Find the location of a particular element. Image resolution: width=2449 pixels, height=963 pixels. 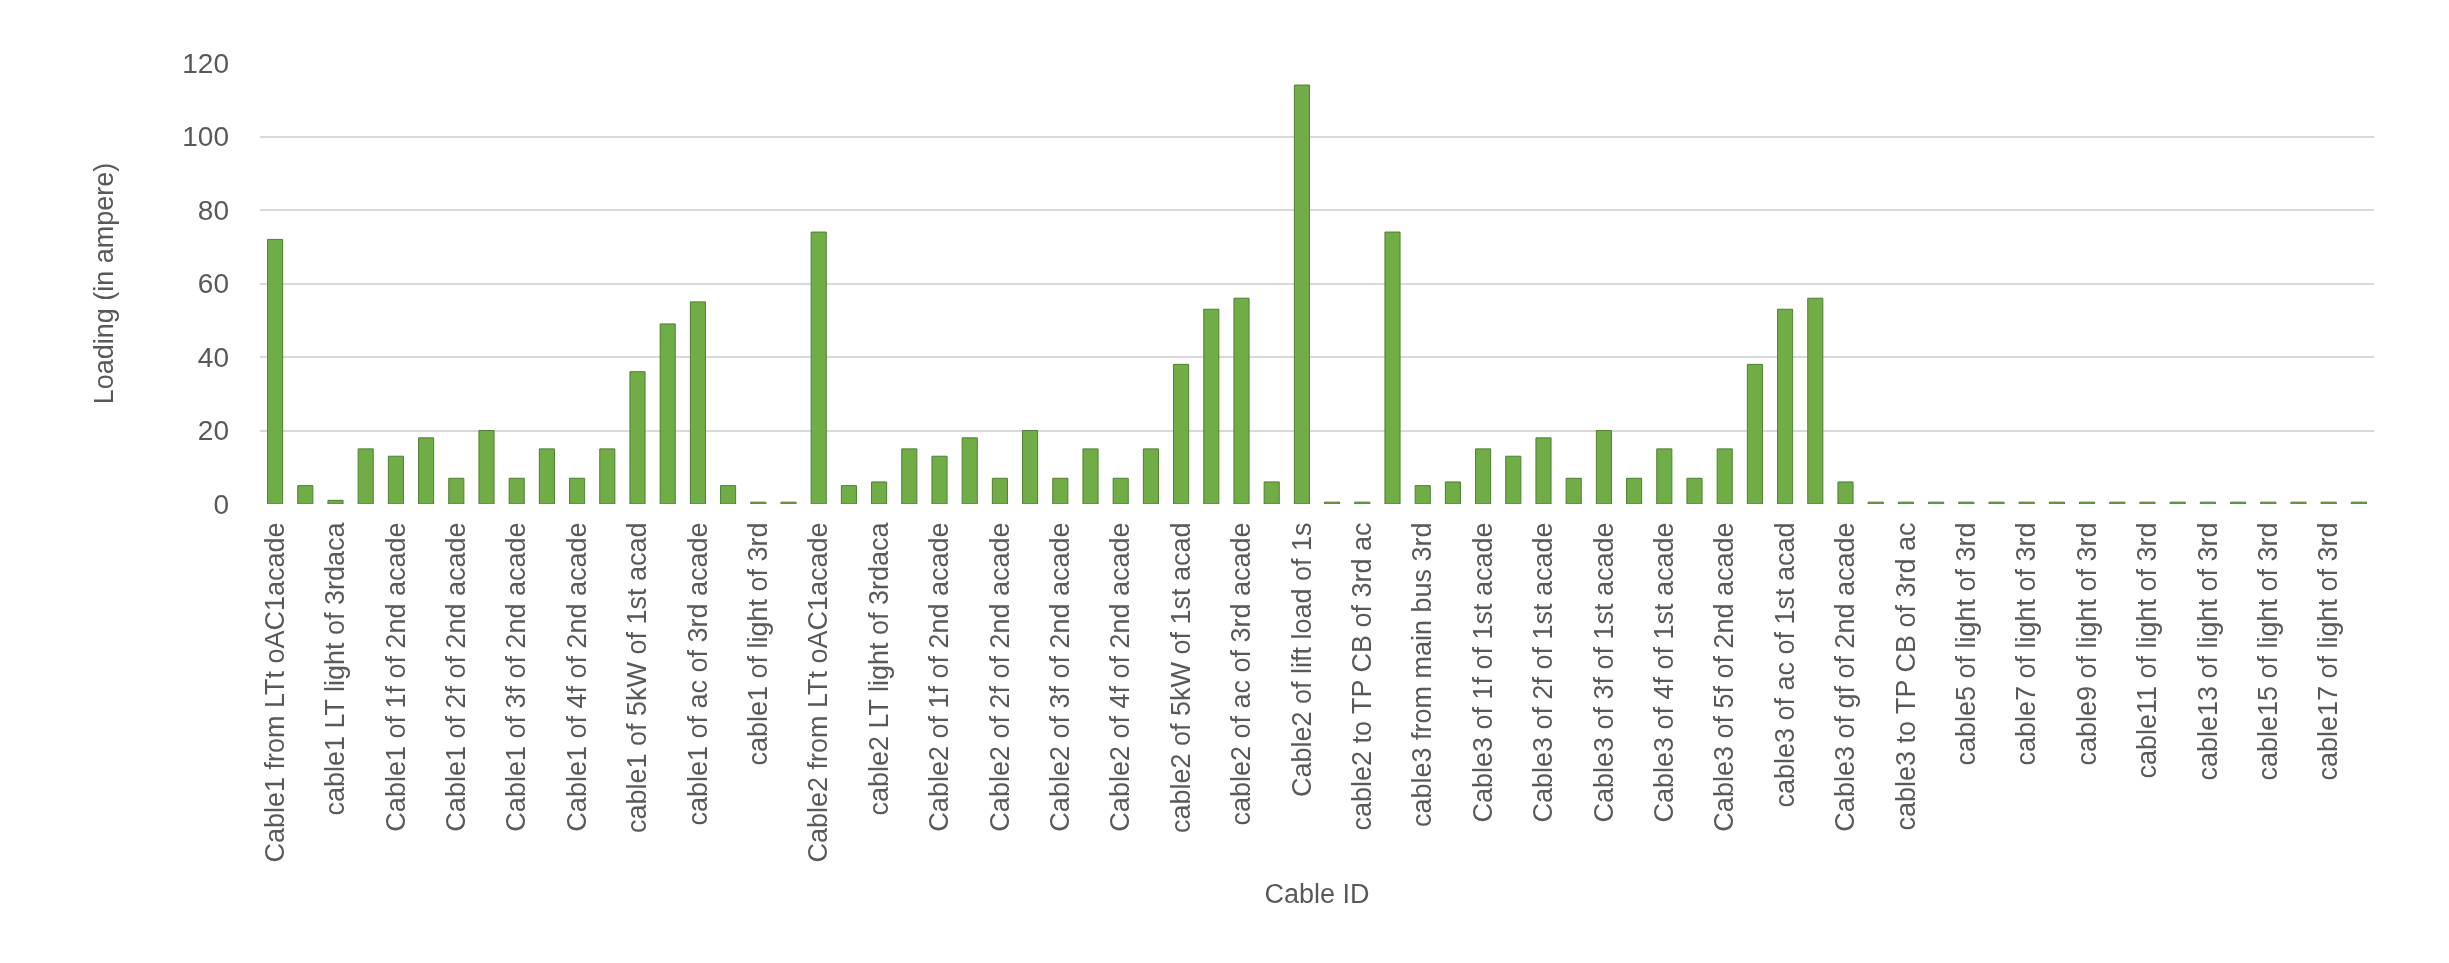

x-tick-label: cable1 of ac of 3rd acade is located at coordinates (697, 674).